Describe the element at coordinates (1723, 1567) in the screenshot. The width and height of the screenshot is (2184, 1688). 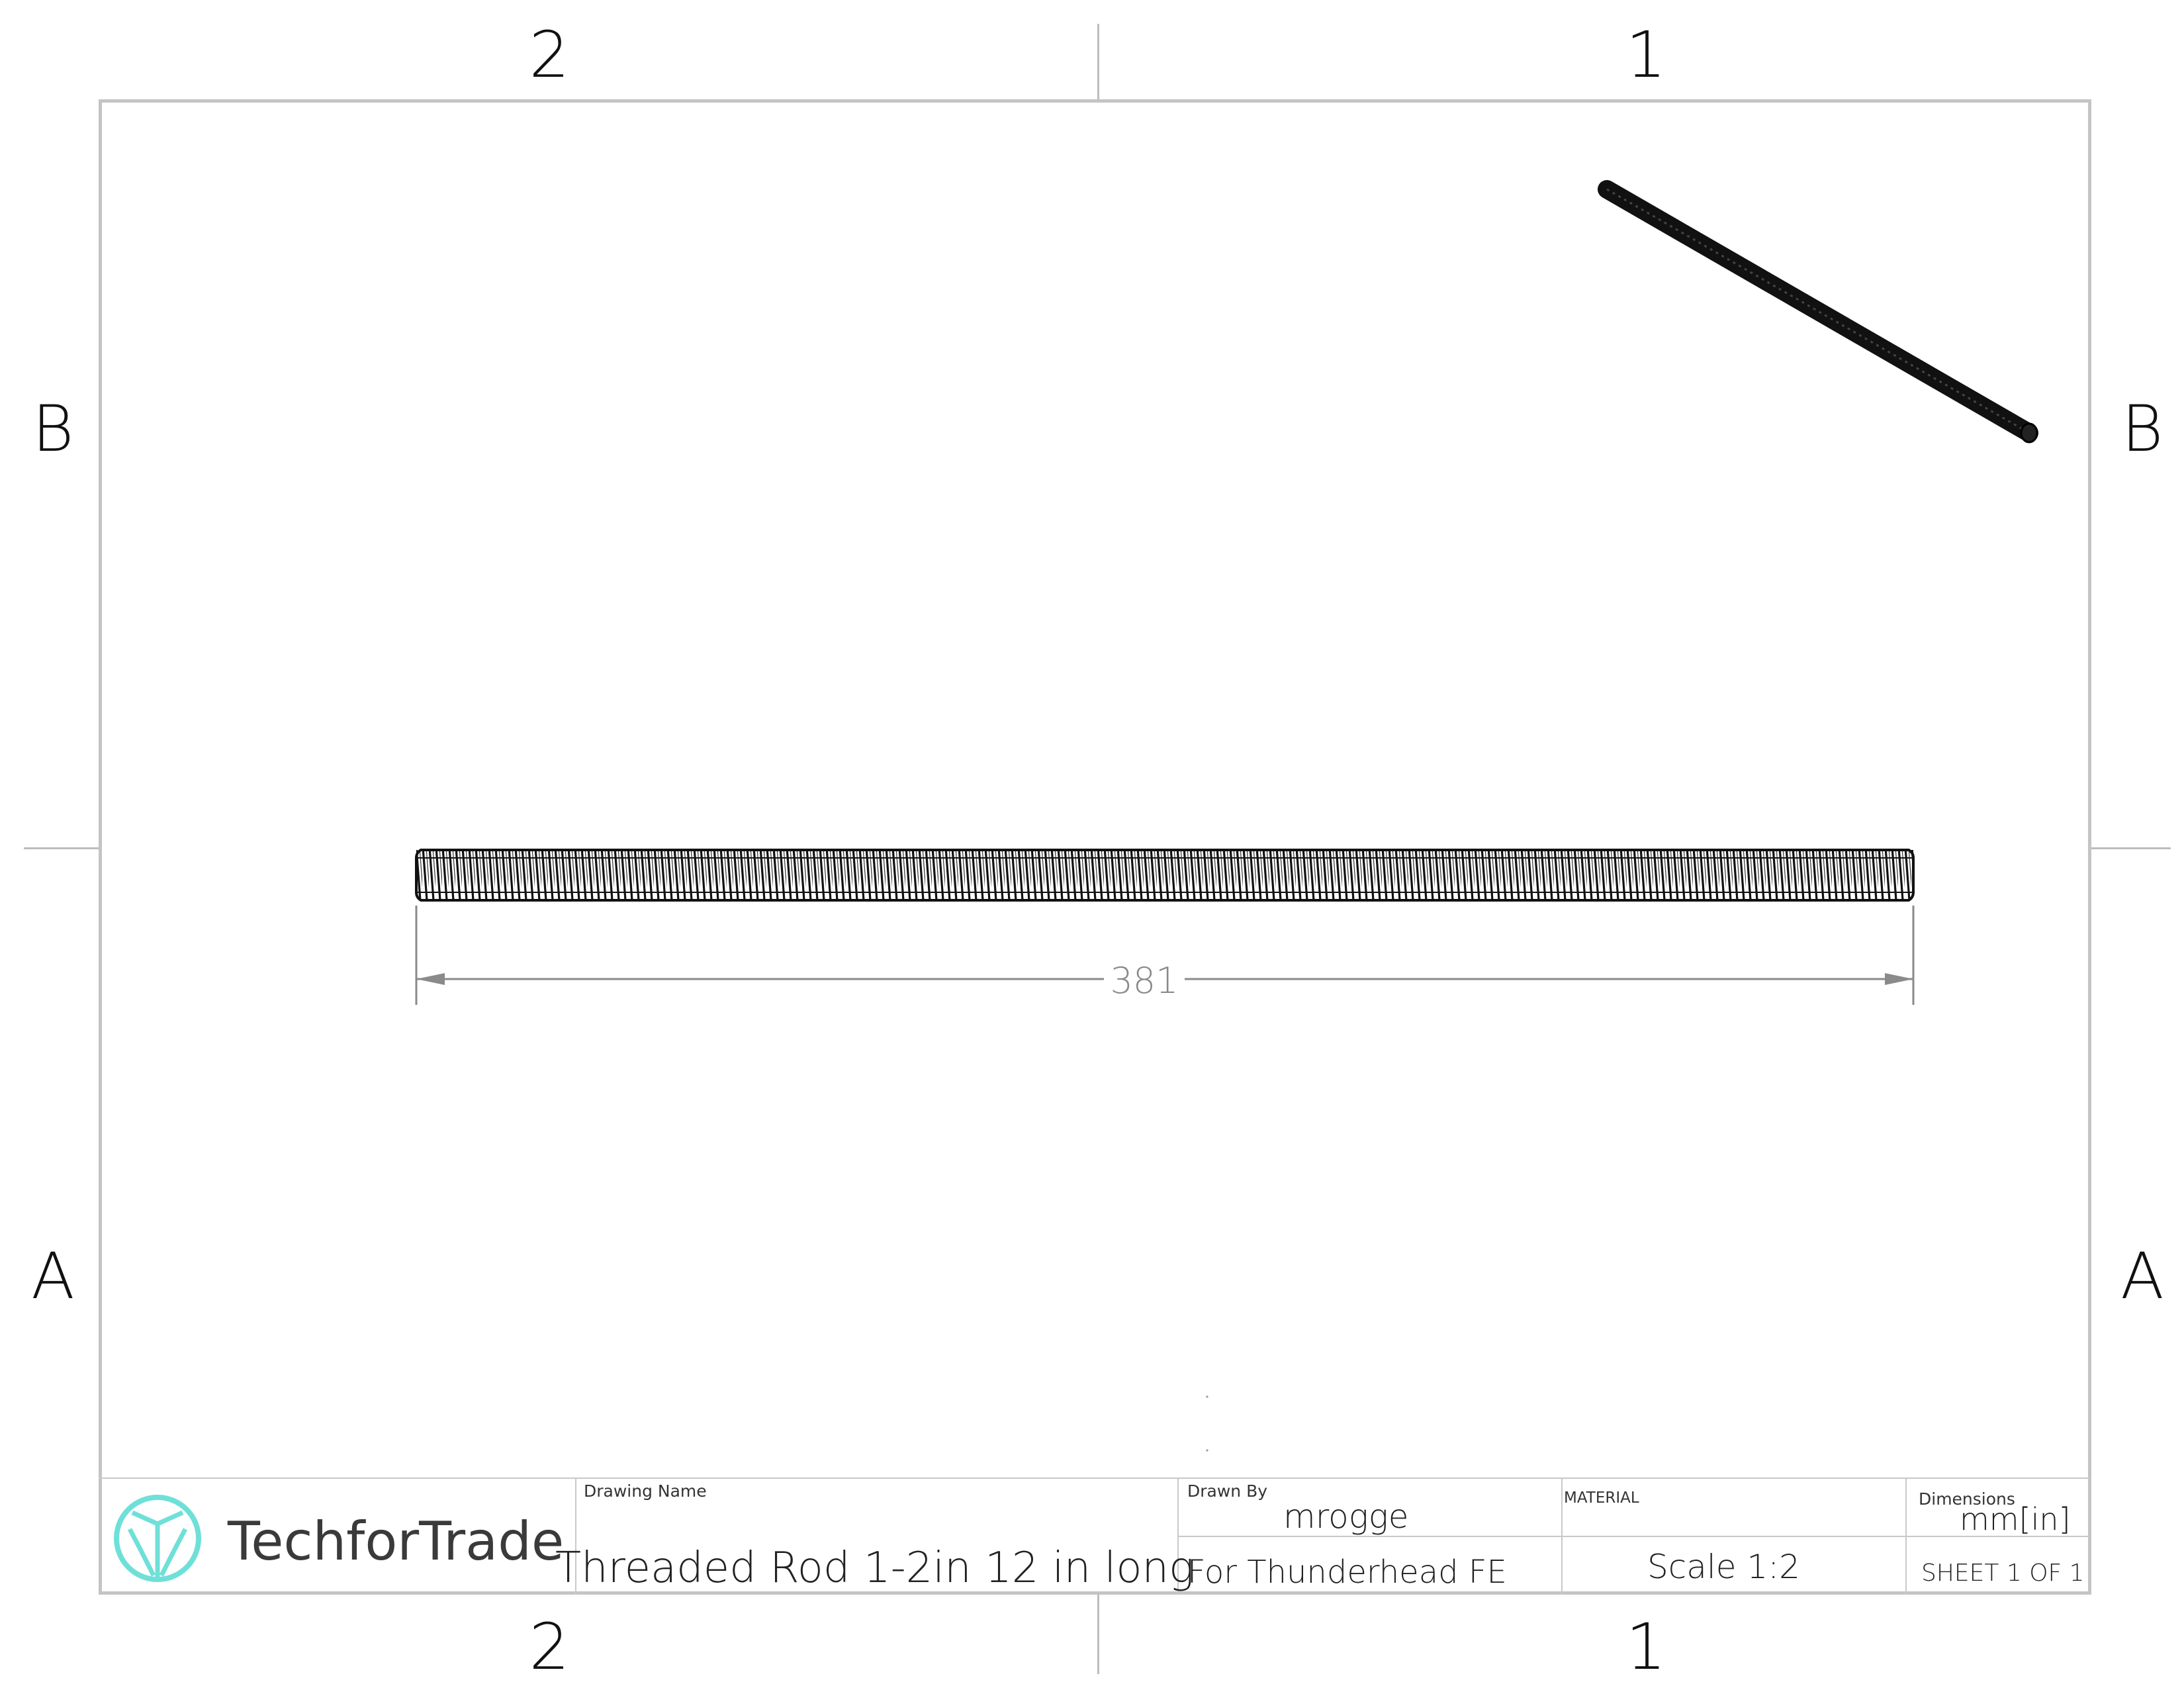
I see `scale-value: Scale 1:2` at that location.